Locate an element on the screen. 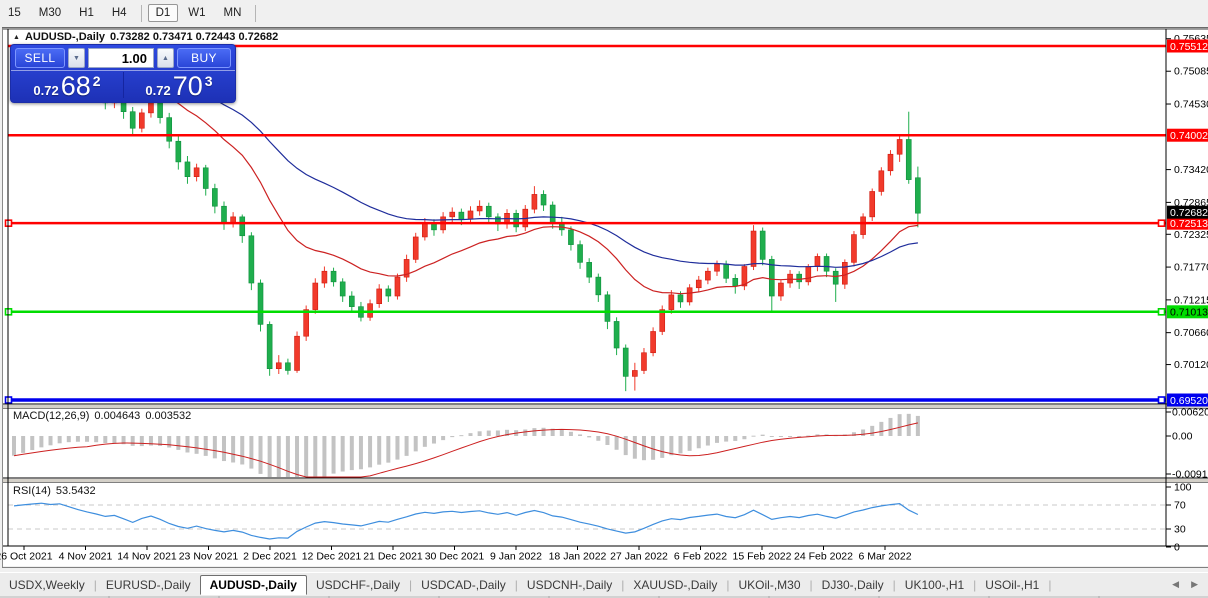 The width and height of the screenshot is (1208, 598). chart-tab-usoil-h1: USOil-,H1 is located at coordinates (1012, 584).